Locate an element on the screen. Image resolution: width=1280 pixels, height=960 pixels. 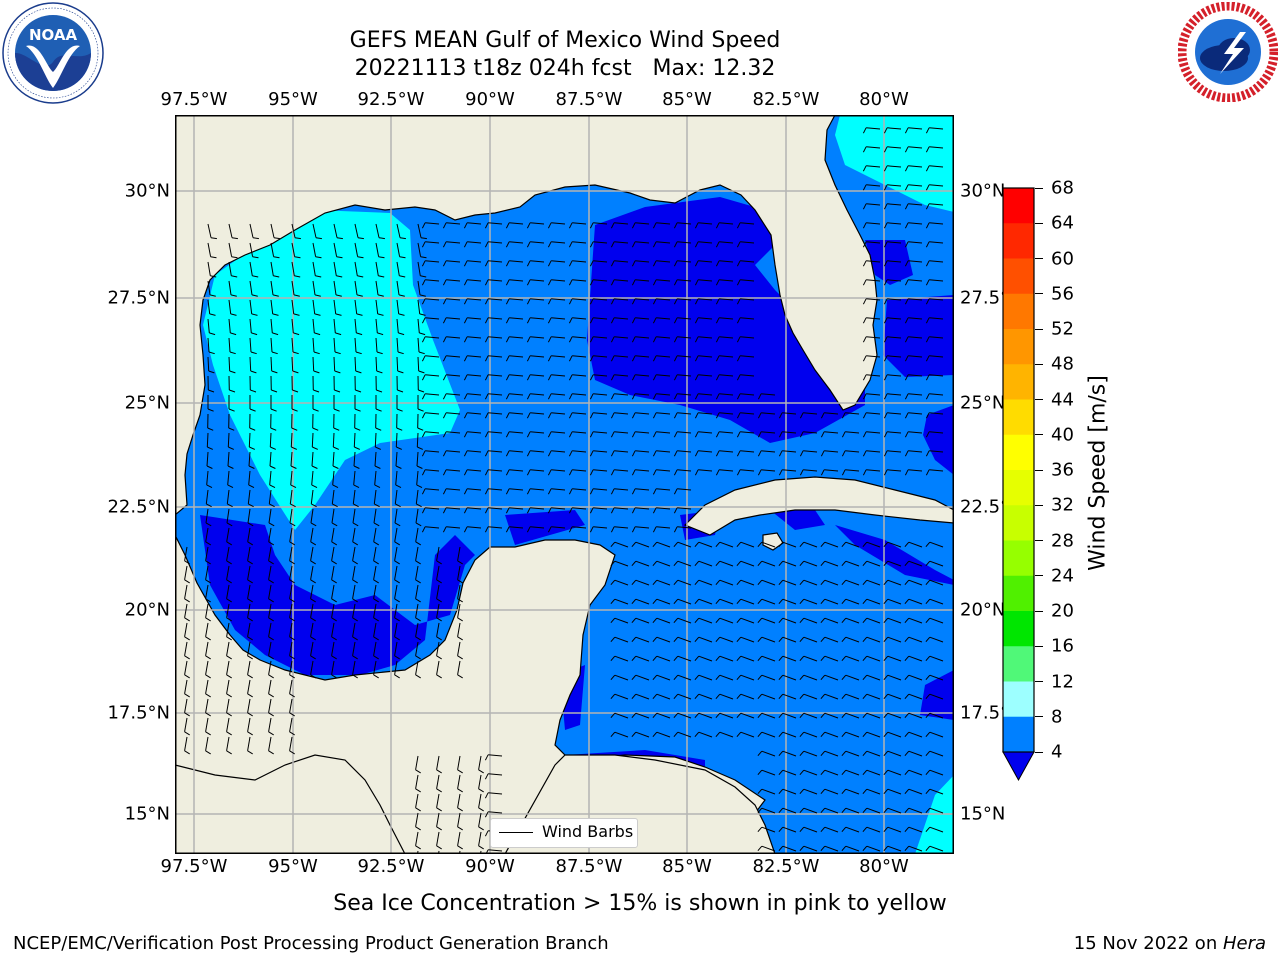
colorbar-tick-mark is located at coordinates (1039, 435).